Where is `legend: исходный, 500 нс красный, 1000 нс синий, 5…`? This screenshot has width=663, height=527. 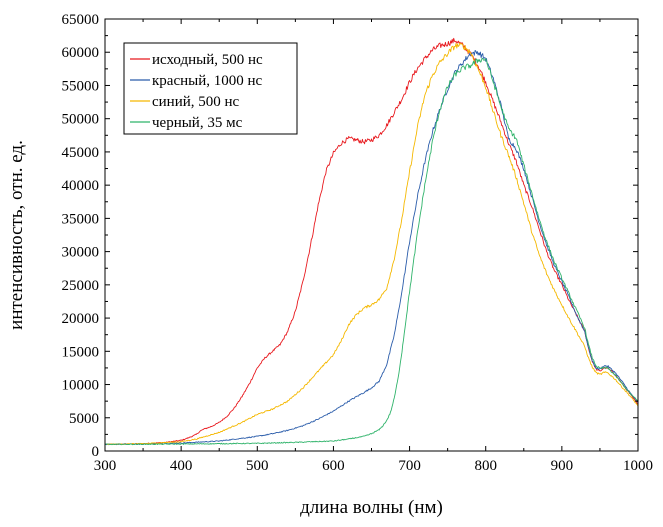 legend: исходный, 500 нс красный, 1000 нс синий, 5… is located at coordinates (210, 88).